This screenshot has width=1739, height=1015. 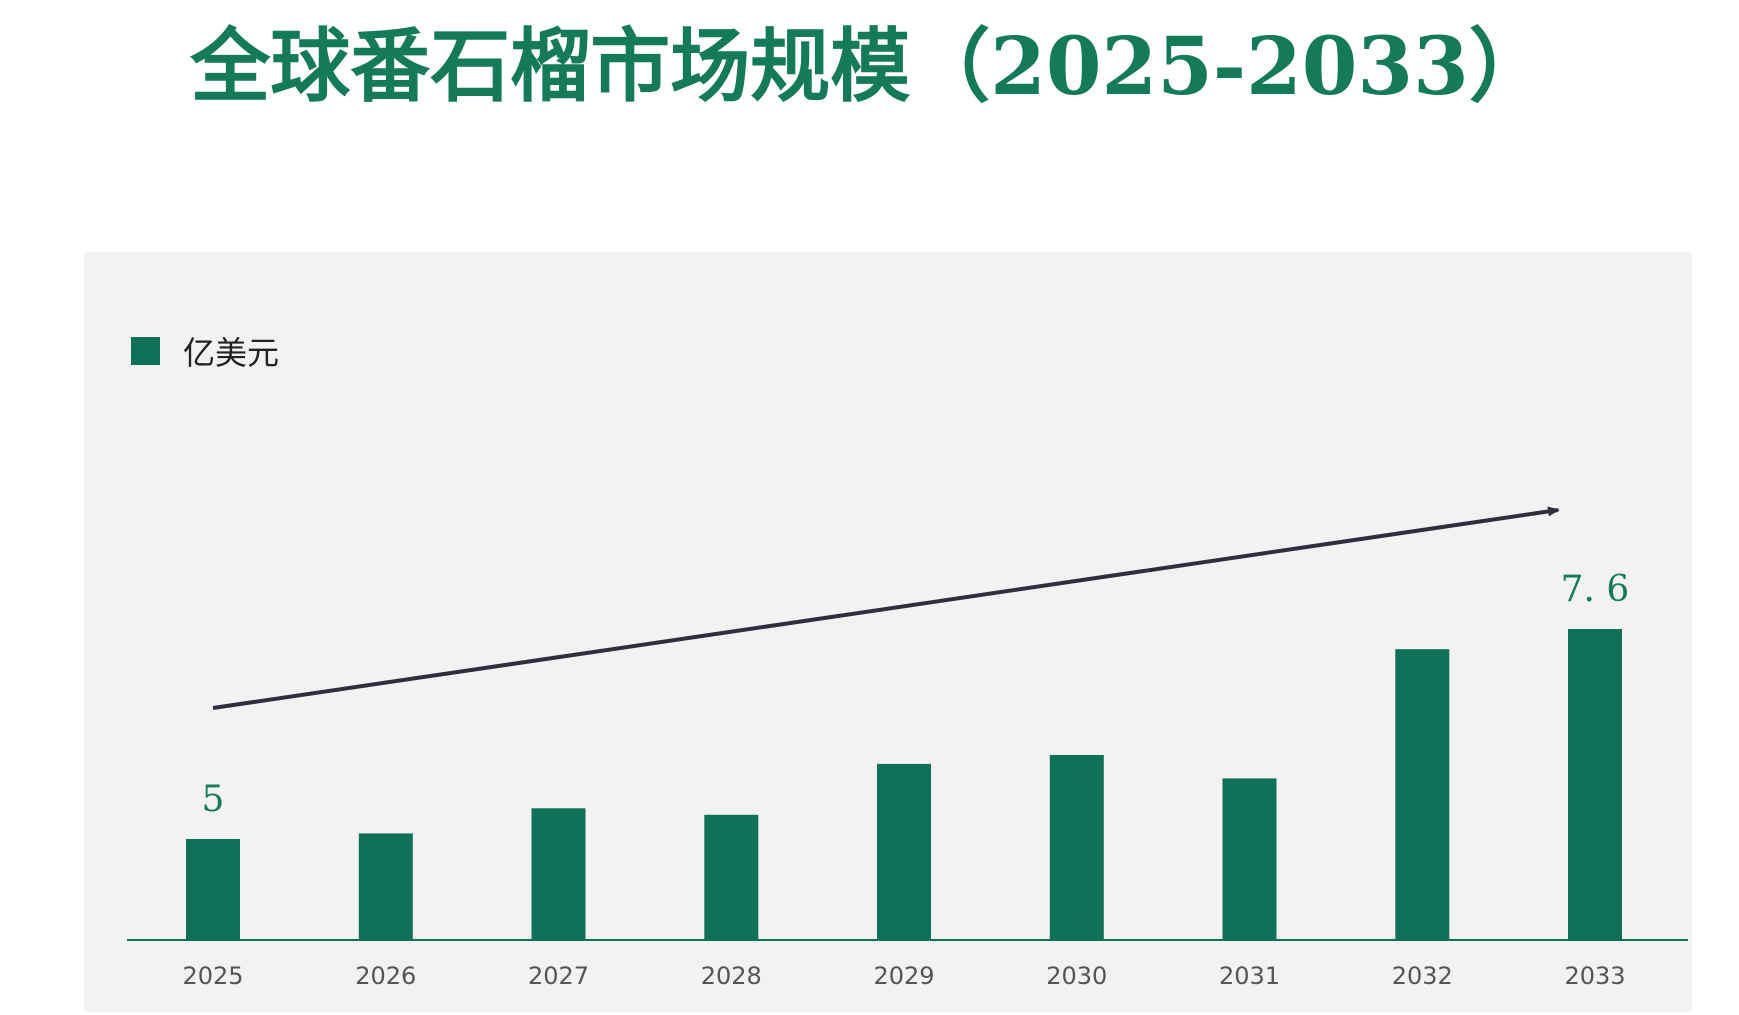 What do you see at coordinates (1249, 976) in the screenshot?
I see `x-tick-label-2031: 2031` at bounding box center [1249, 976].